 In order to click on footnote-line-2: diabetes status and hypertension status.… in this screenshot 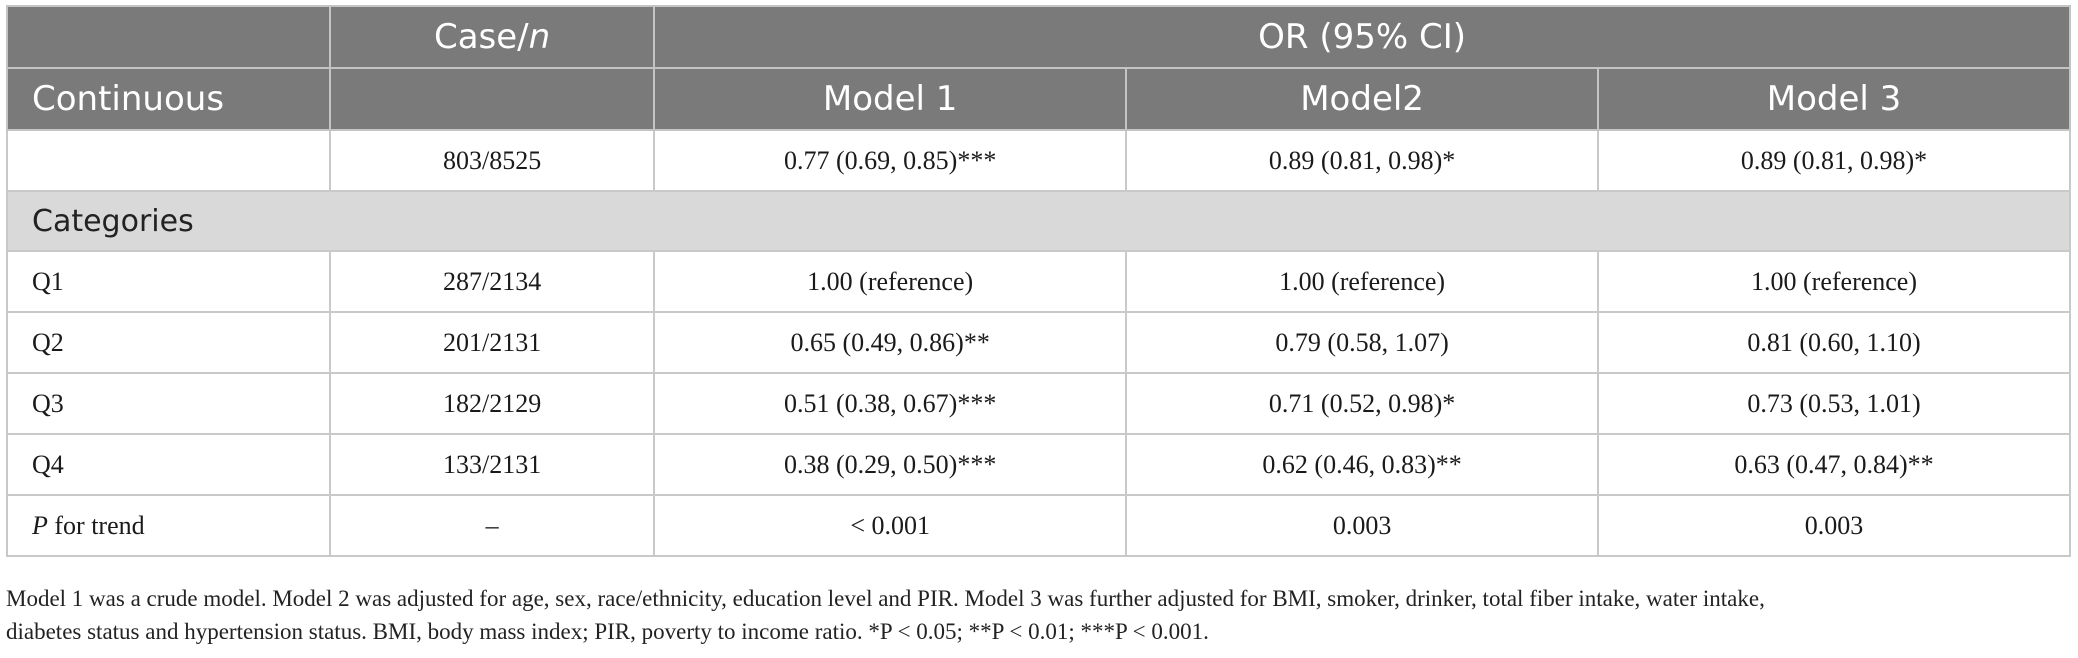, I will do `click(607, 631)`.